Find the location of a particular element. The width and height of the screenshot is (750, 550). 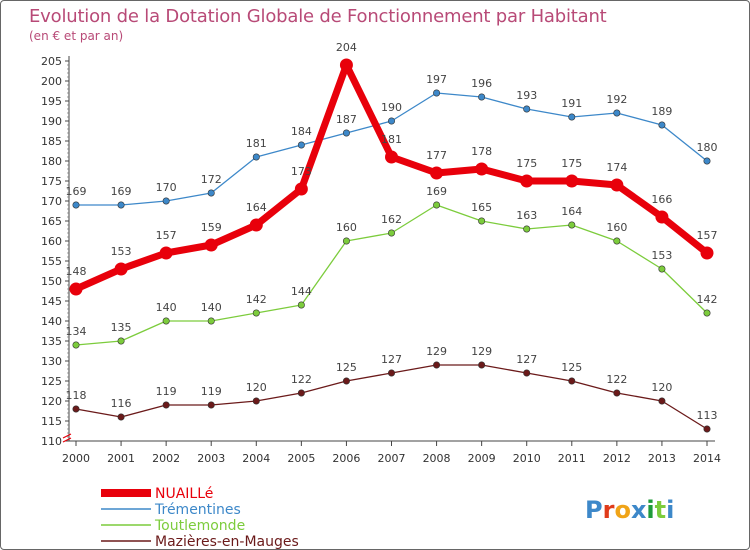

data-label: 174 is located at coordinates (616, 167).